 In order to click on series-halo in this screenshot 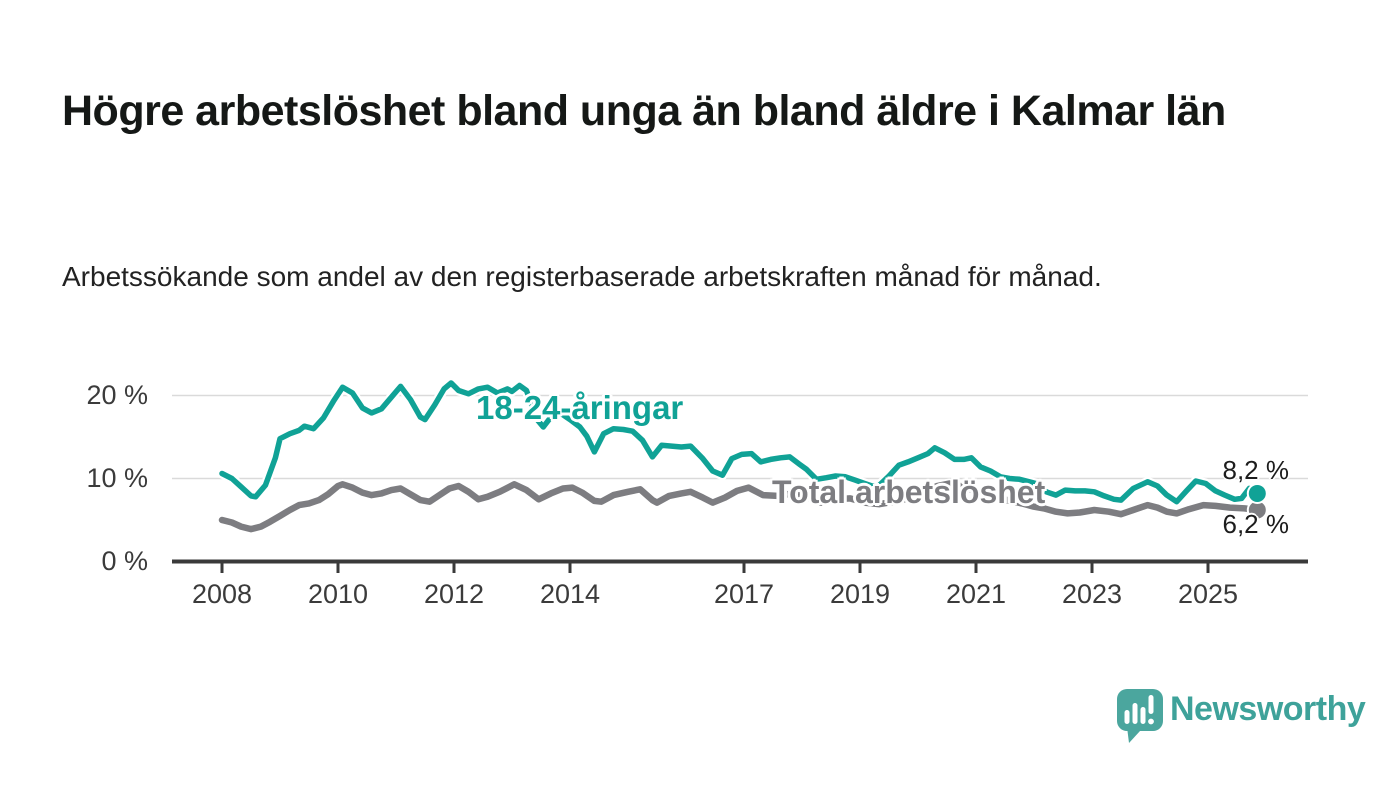, I will do `click(740, 442)`.